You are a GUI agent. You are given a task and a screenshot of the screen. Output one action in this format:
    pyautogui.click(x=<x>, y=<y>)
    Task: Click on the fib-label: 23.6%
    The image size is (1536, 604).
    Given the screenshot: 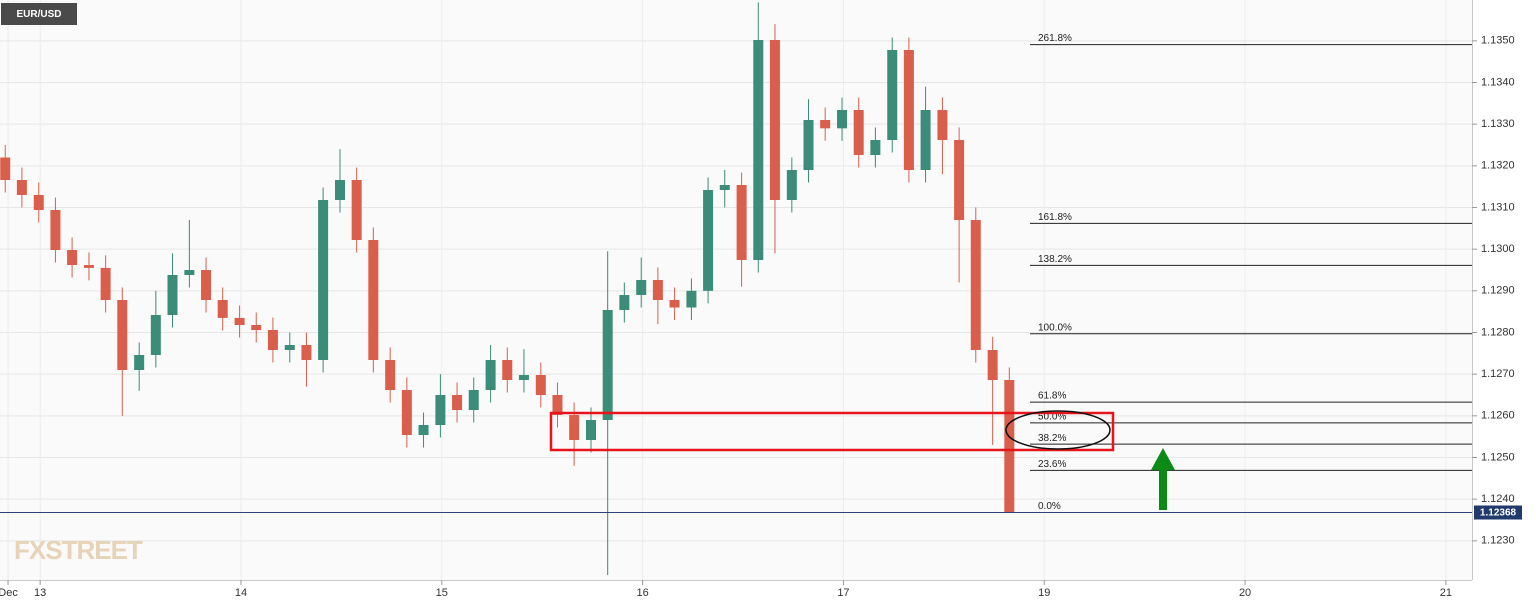 What is the action you would take?
    pyautogui.click(x=1052, y=464)
    